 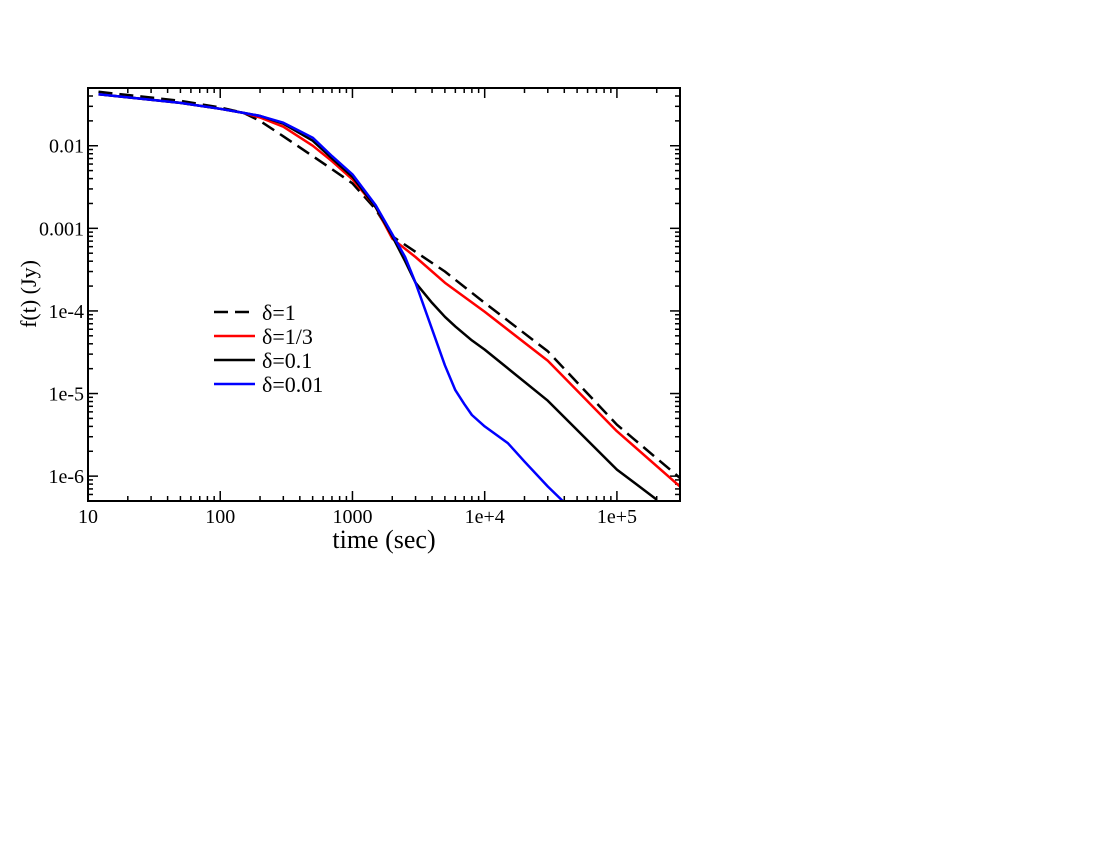 What do you see at coordinates (617, 517) in the screenshot?
I see `x-tick-label: 1e+5` at bounding box center [617, 517].